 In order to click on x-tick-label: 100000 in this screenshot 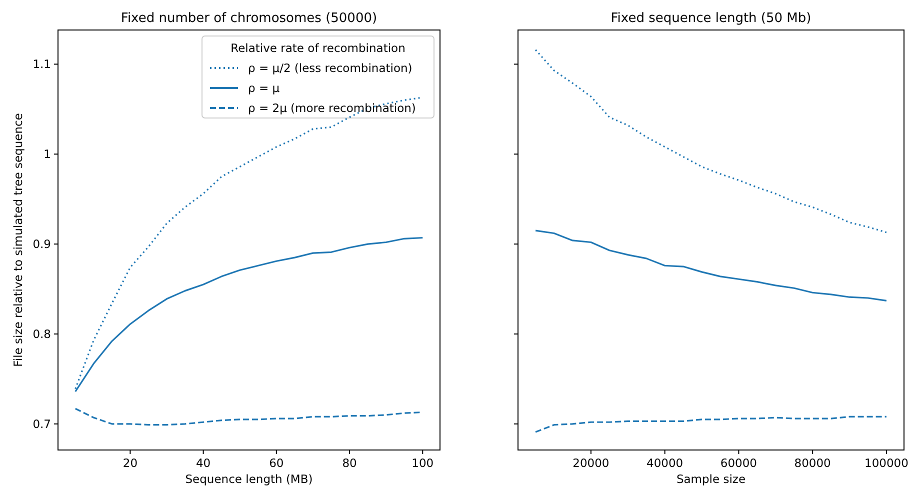, I will do `click(886, 463)`.